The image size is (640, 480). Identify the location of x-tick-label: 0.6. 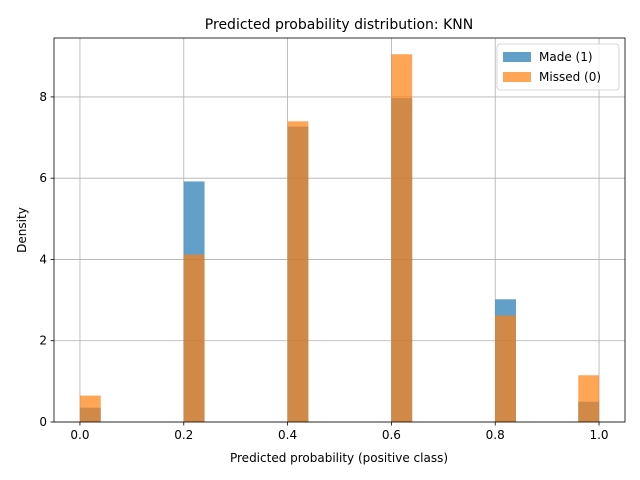
(391, 435).